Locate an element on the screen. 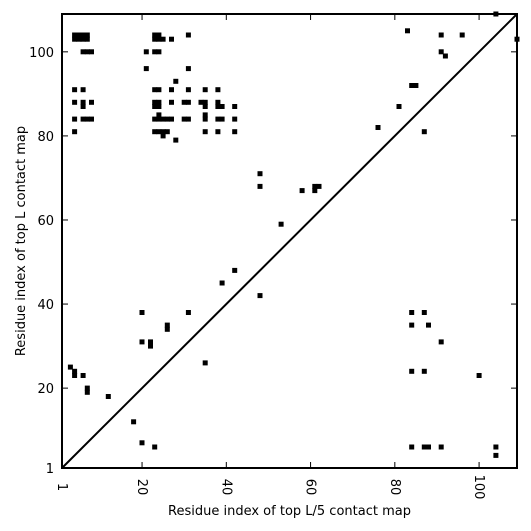 The width and height of the screenshot is (531, 531). x-tick-label: 40 is located at coordinates (225, 487).